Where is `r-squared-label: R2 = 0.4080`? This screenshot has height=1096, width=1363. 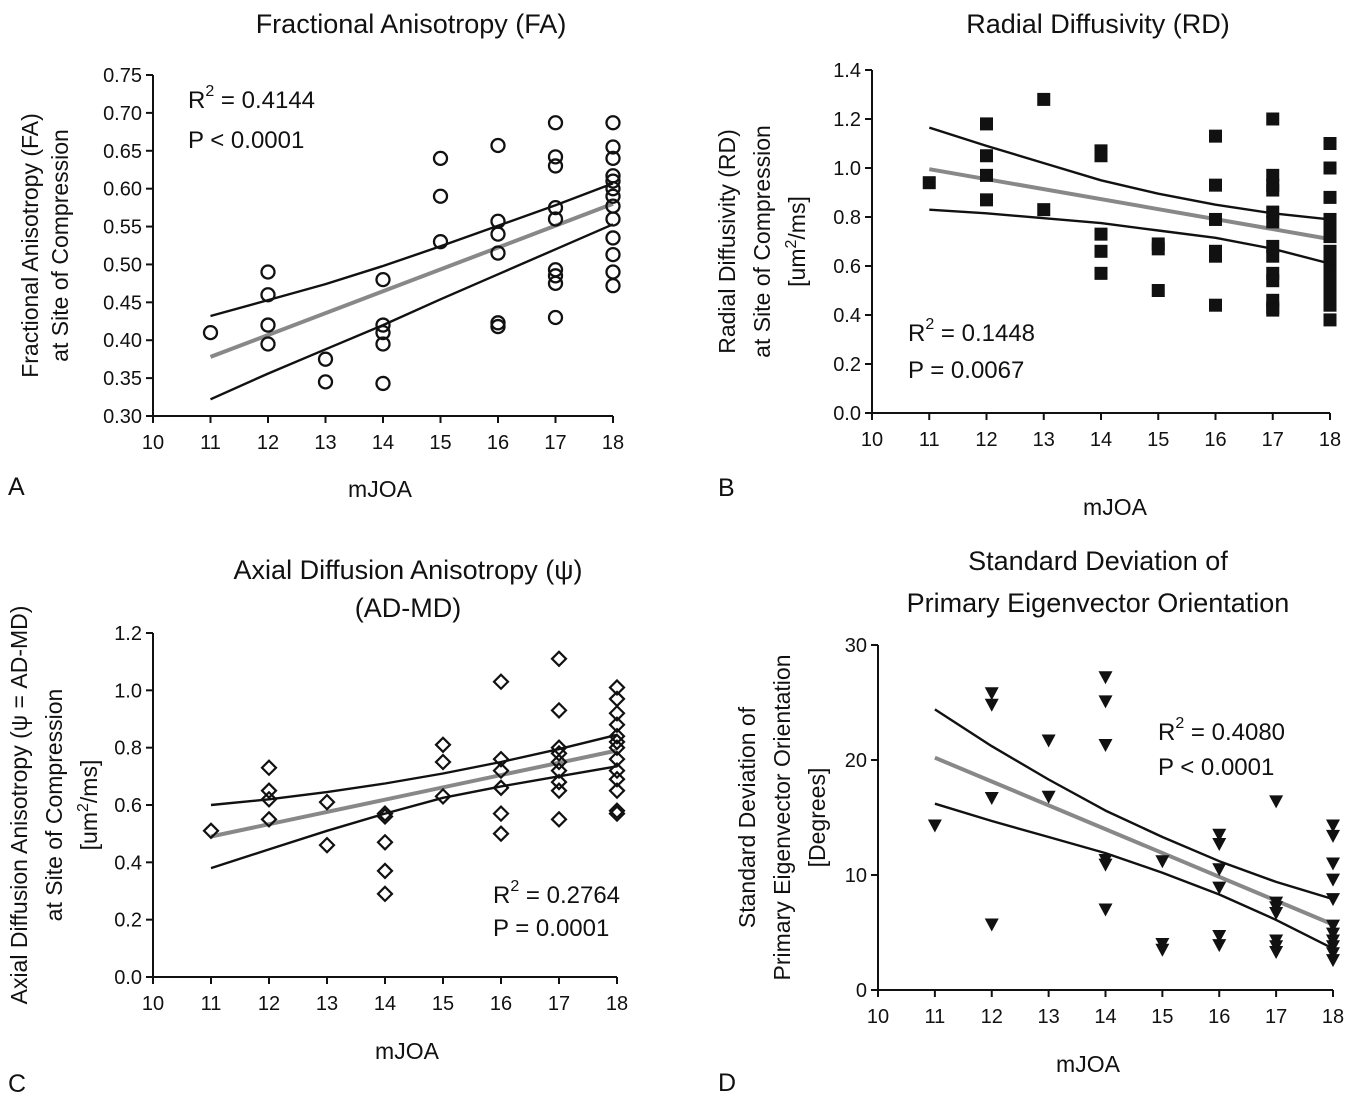 r-squared-label: R2 = 0.4080 is located at coordinates (1221, 730).